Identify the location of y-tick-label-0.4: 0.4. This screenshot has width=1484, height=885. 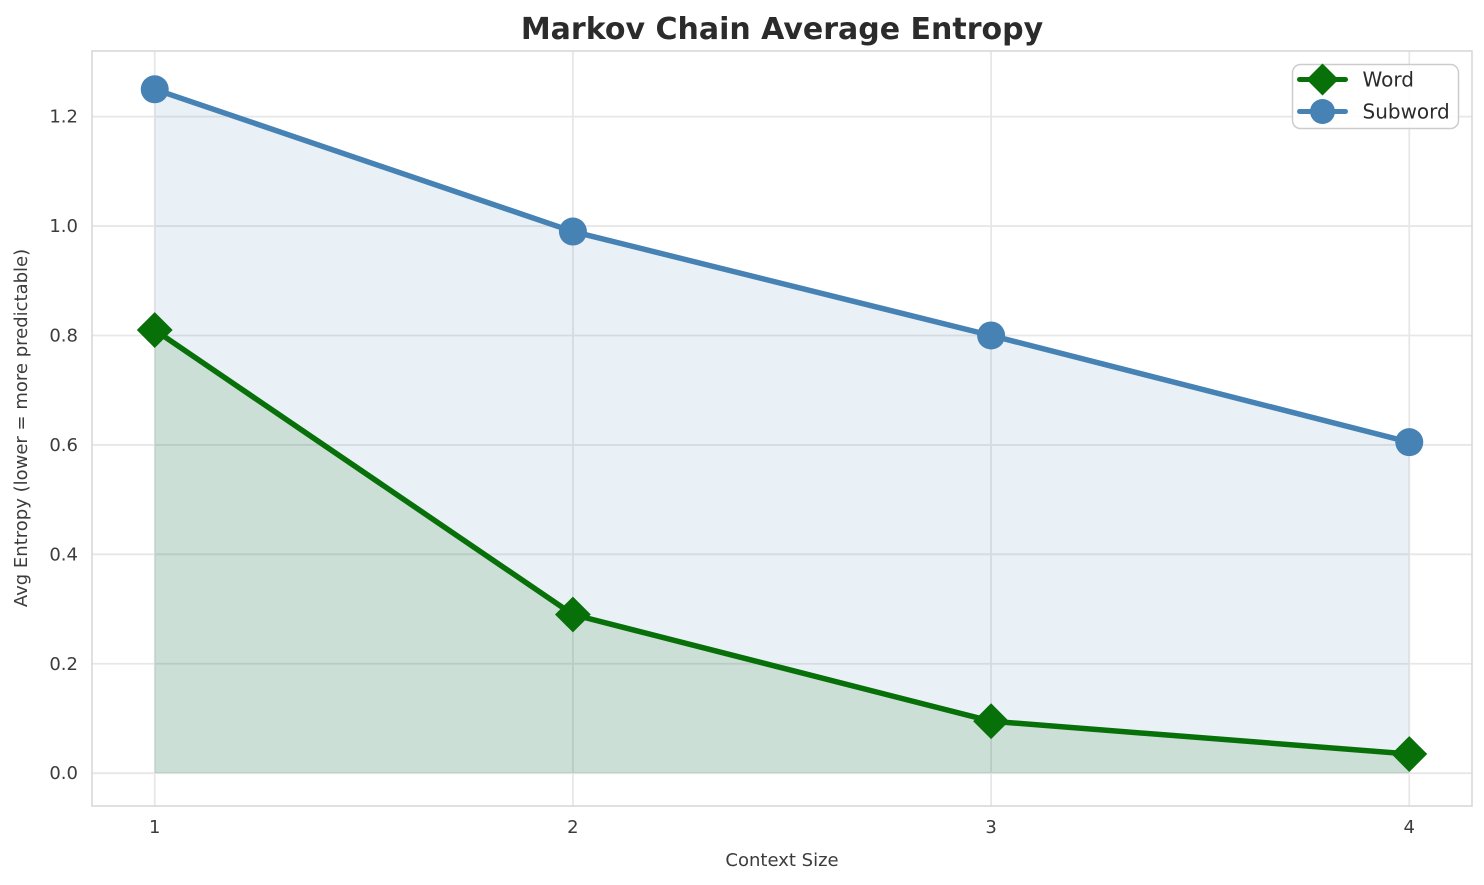
(63, 554).